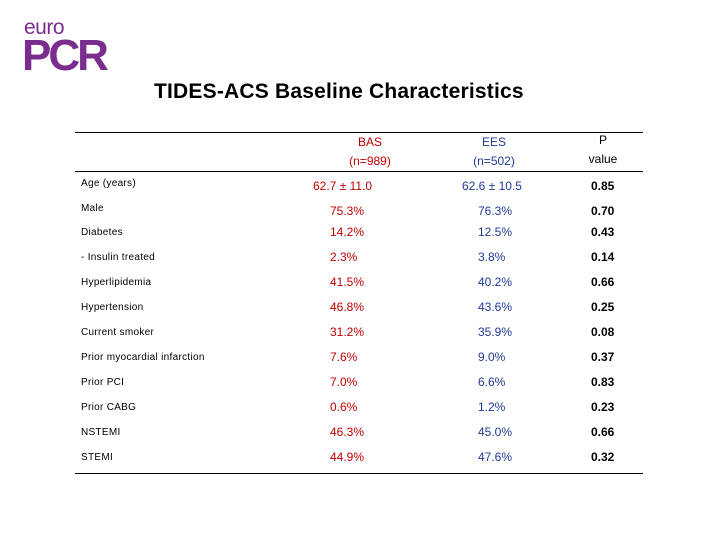 Image resolution: width=720 pixels, height=540 pixels. I want to click on table-cell-p-value: 0.14, so click(603, 257).